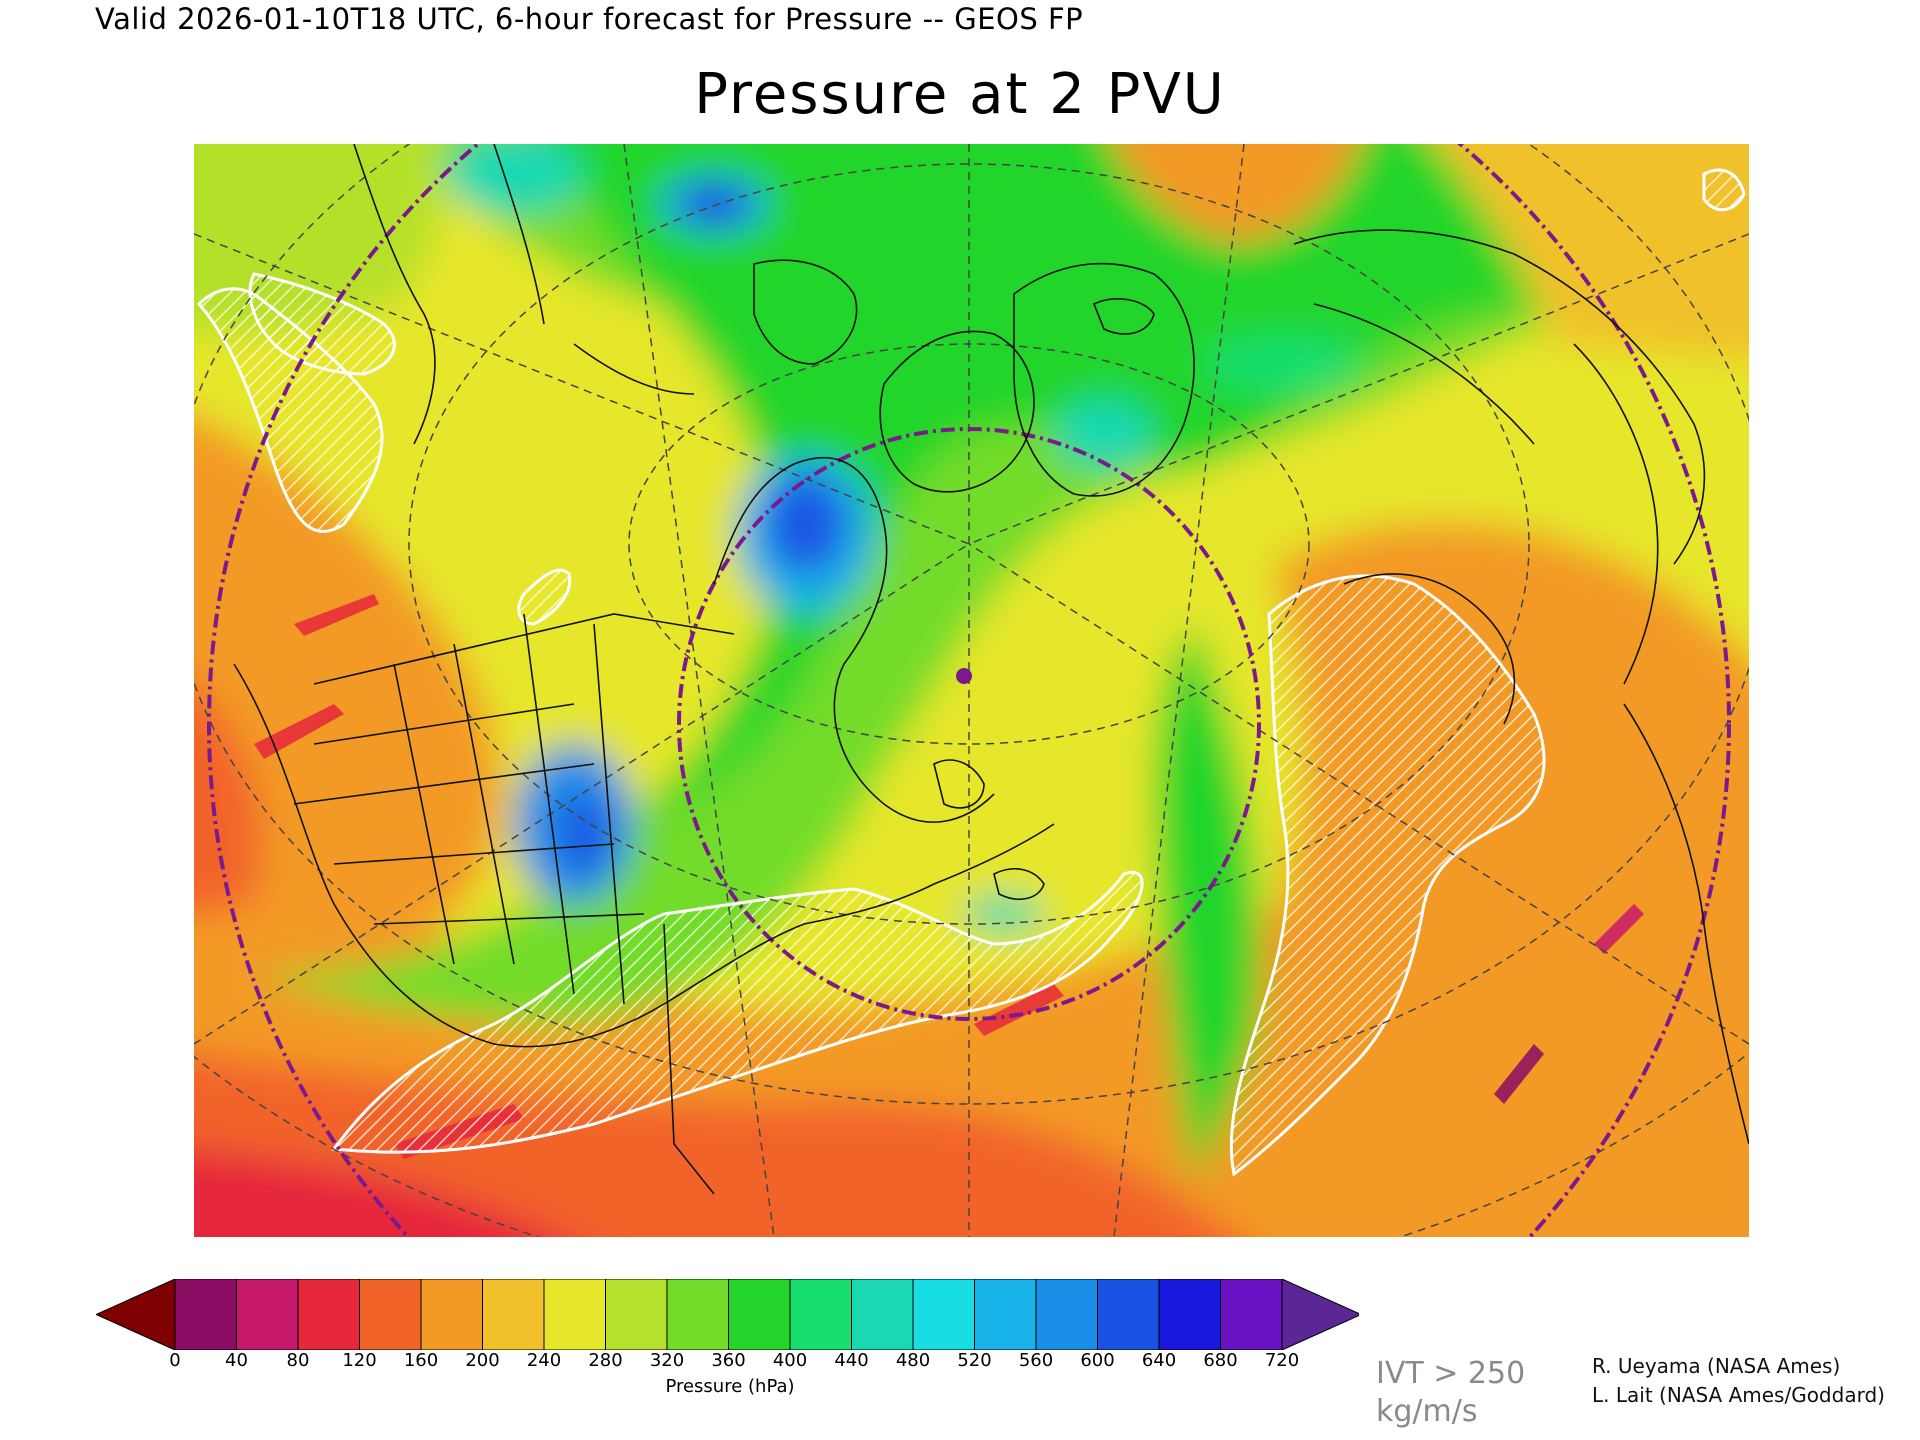 This screenshot has height=1440, width=1920. What do you see at coordinates (730, 1386) in the screenshot?
I see `colorbar-title: Pressure (hPa)` at bounding box center [730, 1386].